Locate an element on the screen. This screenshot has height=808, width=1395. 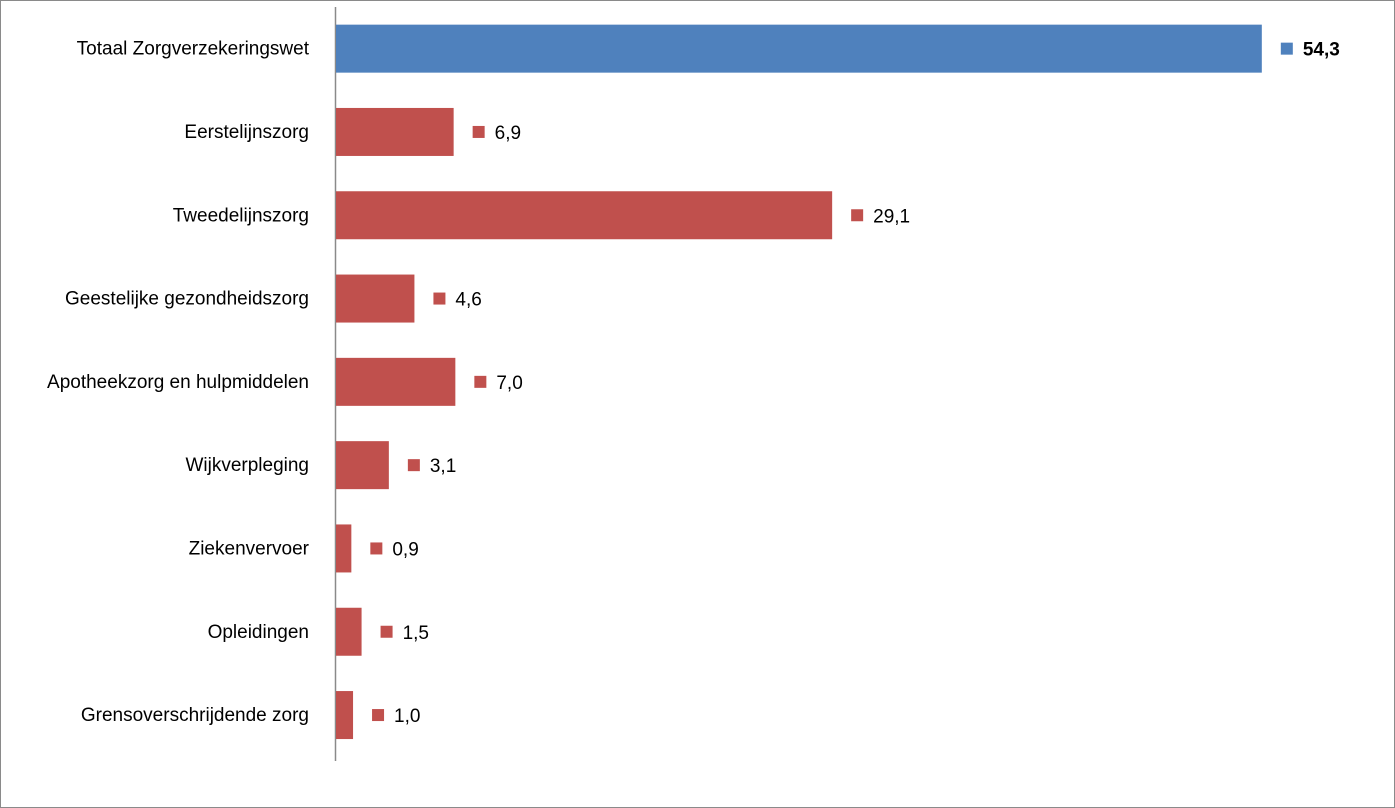
category-label: Totaal Zorgverzekeringswet is located at coordinates (193, 49).